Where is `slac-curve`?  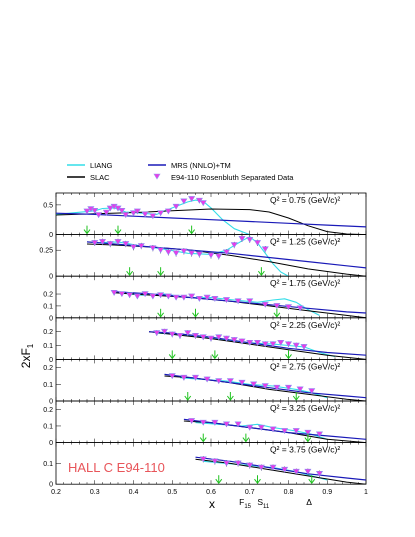 slac-curve is located at coordinates (226, 260).